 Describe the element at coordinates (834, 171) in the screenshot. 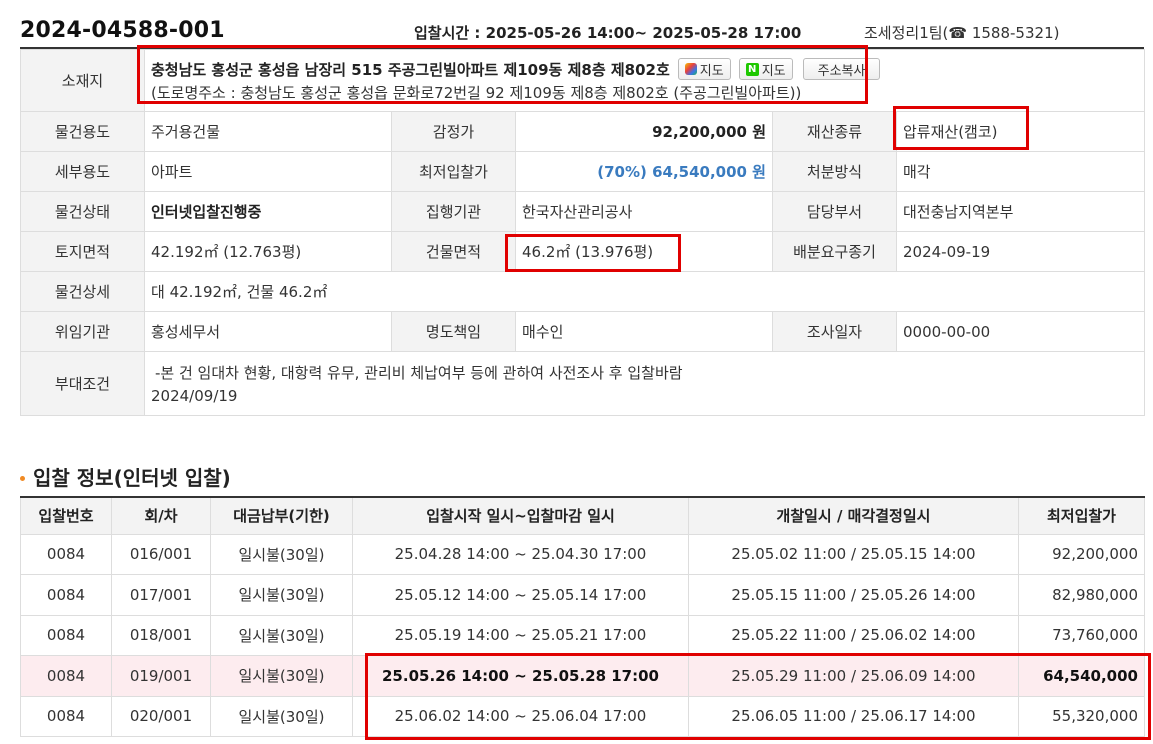

I see `disposal-label: 처분방식` at that location.